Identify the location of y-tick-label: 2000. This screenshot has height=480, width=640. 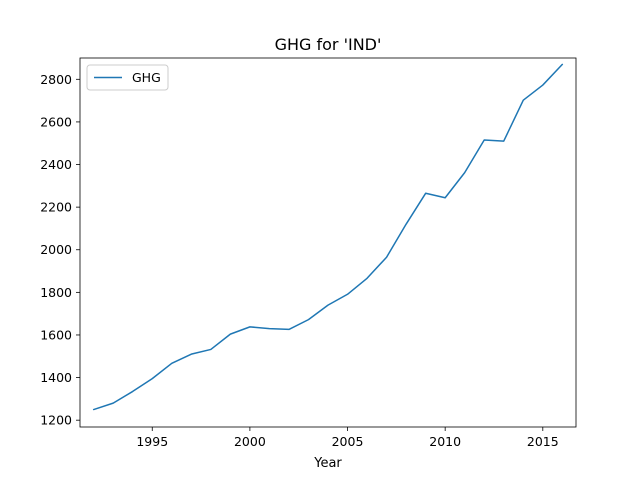
(56, 249).